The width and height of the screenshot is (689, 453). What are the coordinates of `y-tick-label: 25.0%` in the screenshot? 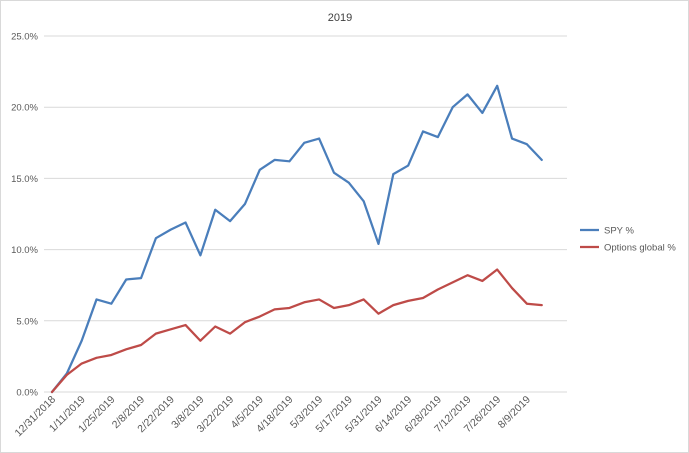 It's located at (24, 37).